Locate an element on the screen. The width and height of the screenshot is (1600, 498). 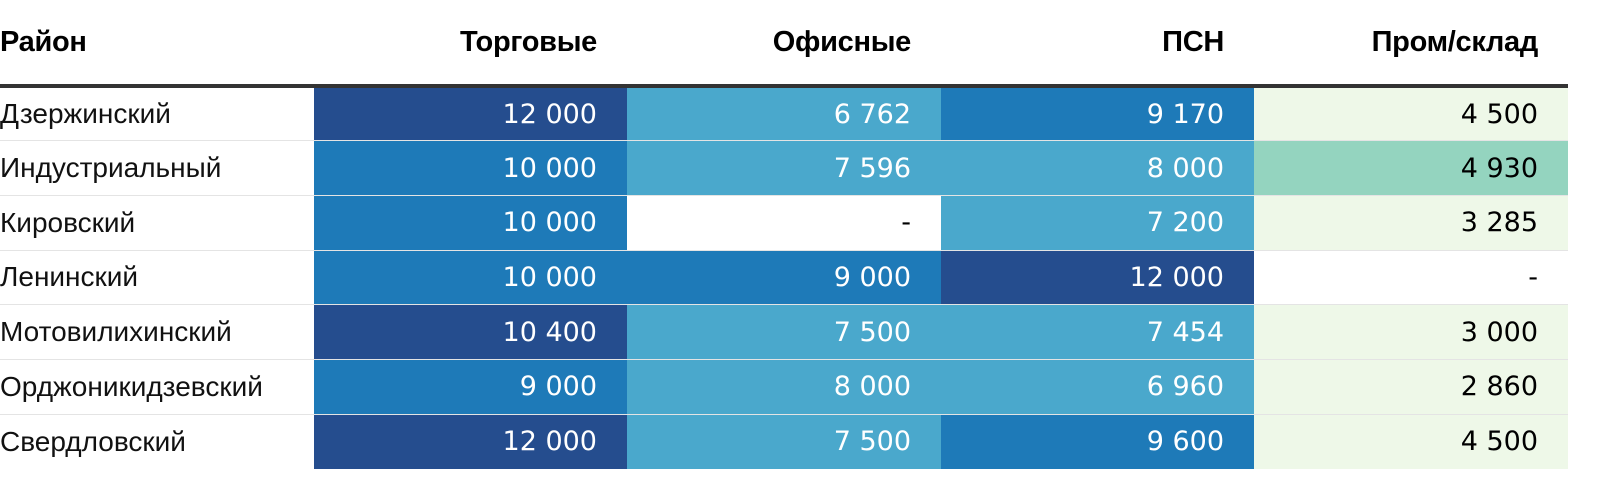
table-row: Свердловский 12 000 7 500 9 600 4 500 is located at coordinates (784, 441).